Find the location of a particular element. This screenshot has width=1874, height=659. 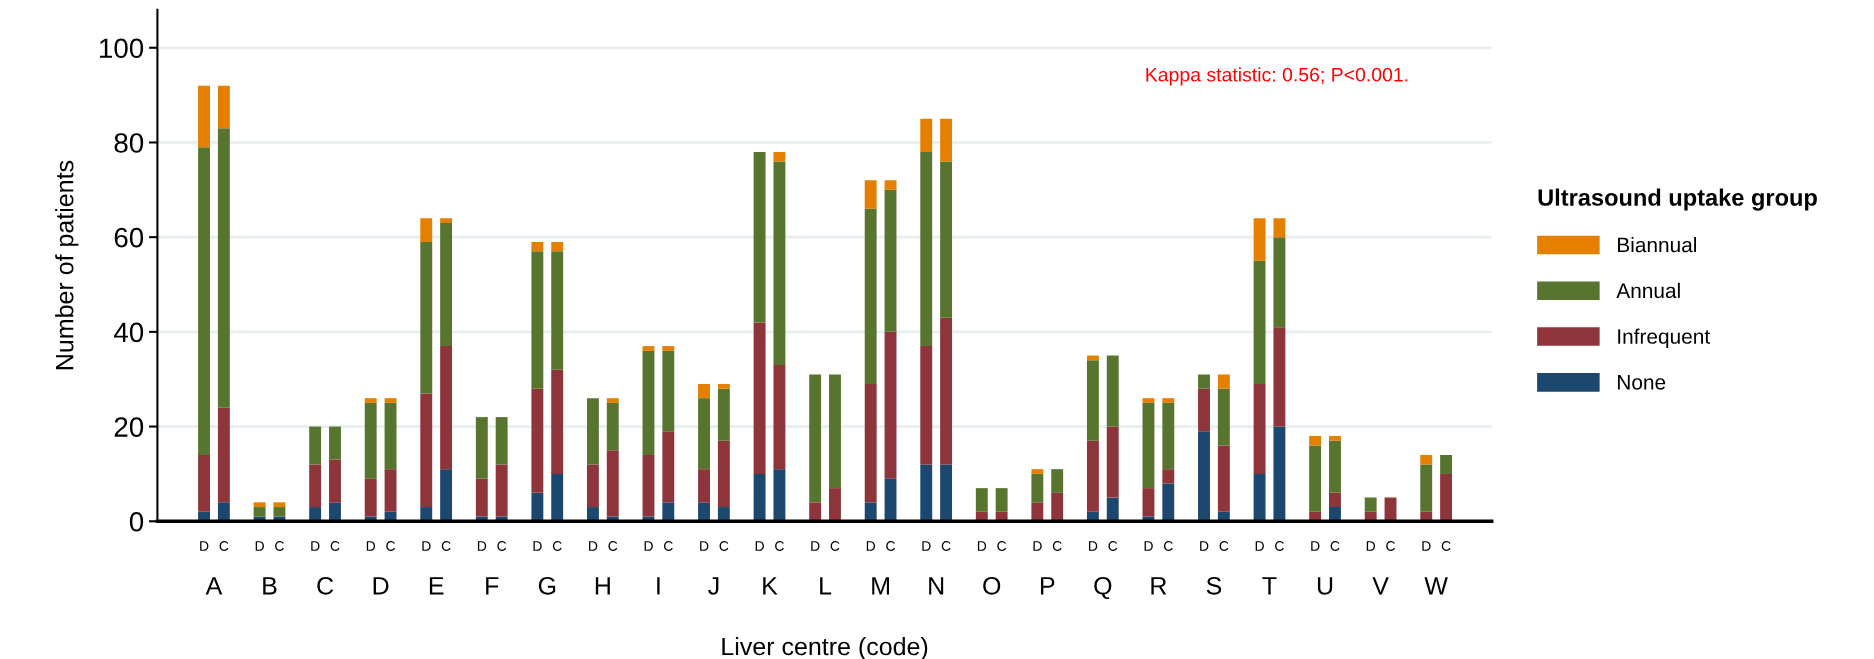

y-tick-label: 80 is located at coordinates (129, 143).